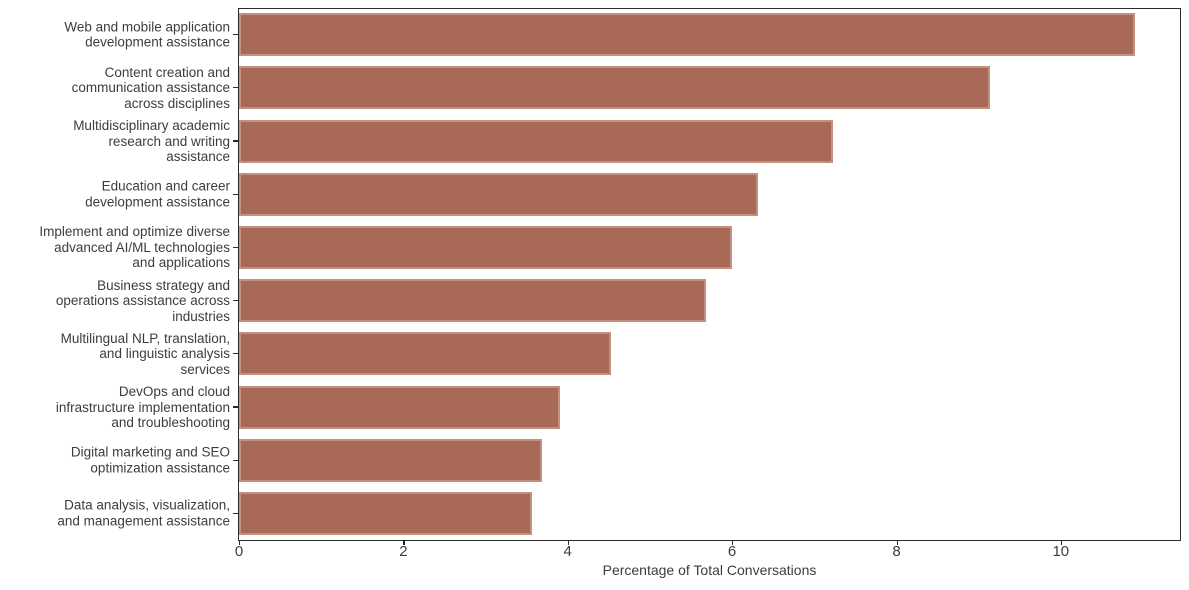  What do you see at coordinates (567, 551) in the screenshot?
I see `x-tick-label: 4` at bounding box center [567, 551].